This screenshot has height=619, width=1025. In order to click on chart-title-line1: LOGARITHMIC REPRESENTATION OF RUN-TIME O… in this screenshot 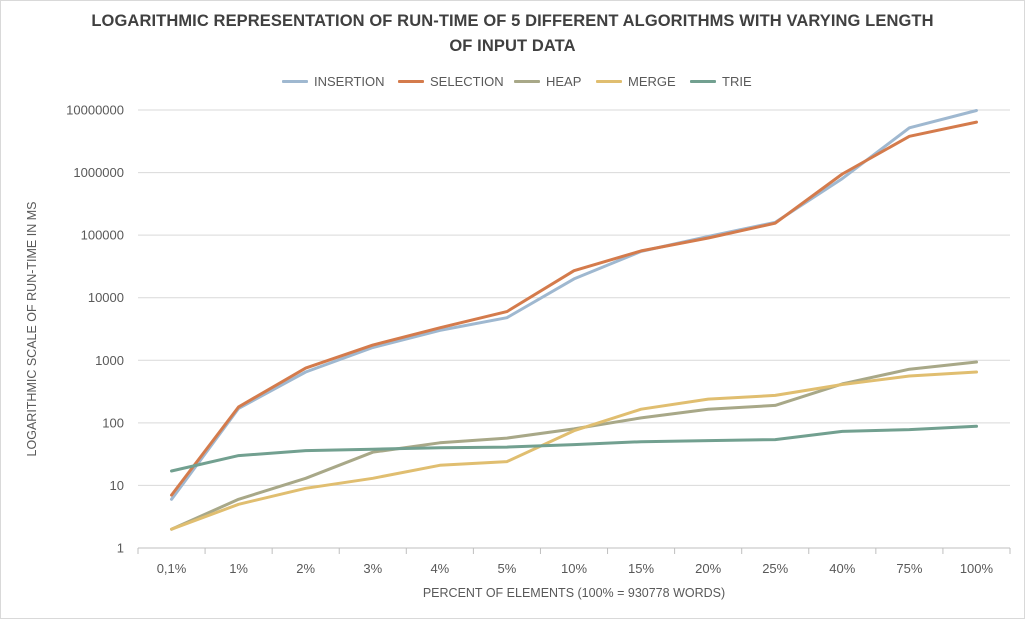, I will do `click(512, 21)`.